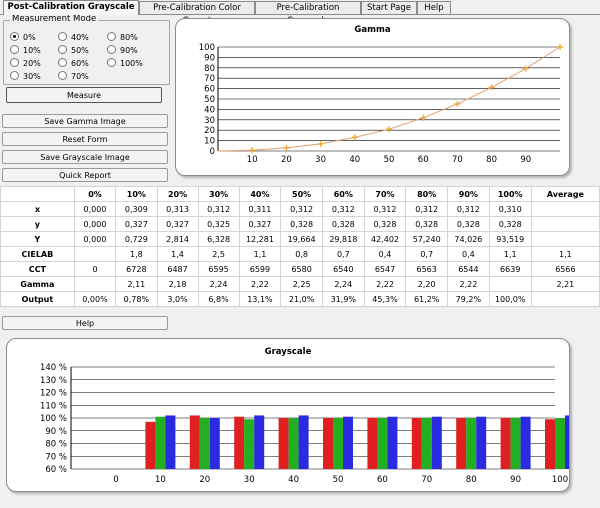  Describe the element at coordinates (565, 284) in the screenshot. I see `table-cell: 2,21` at that location.